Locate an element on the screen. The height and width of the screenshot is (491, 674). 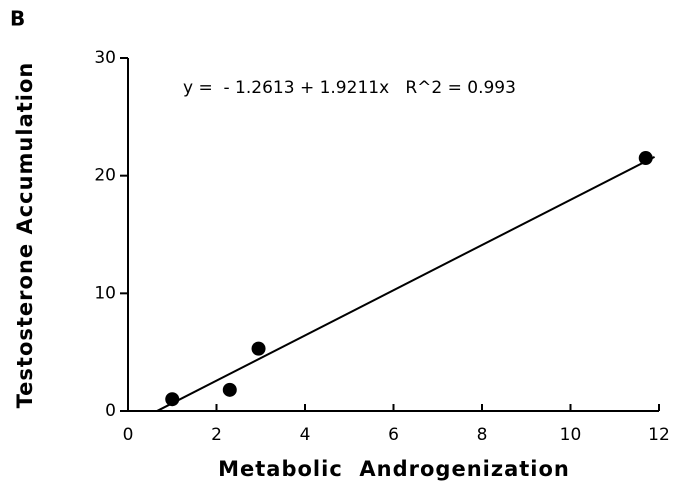
x-tick-label: 2 is located at coordinates (216, 435).